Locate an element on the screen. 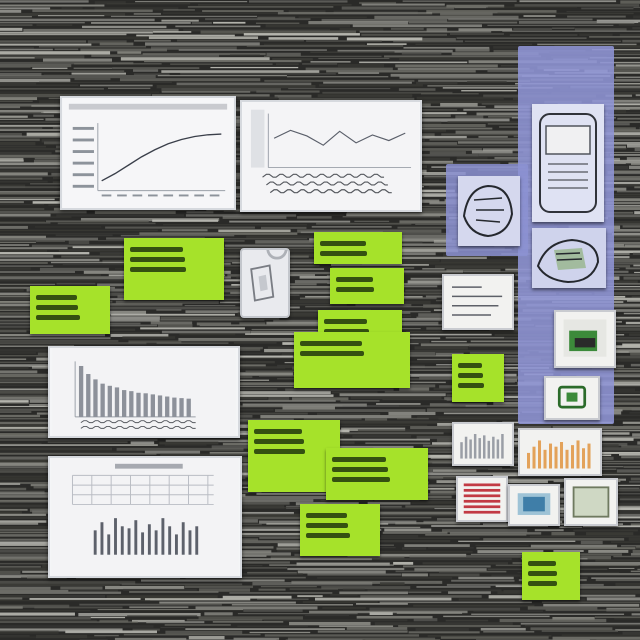  bars-card-a is located at coordinates (483, 444).